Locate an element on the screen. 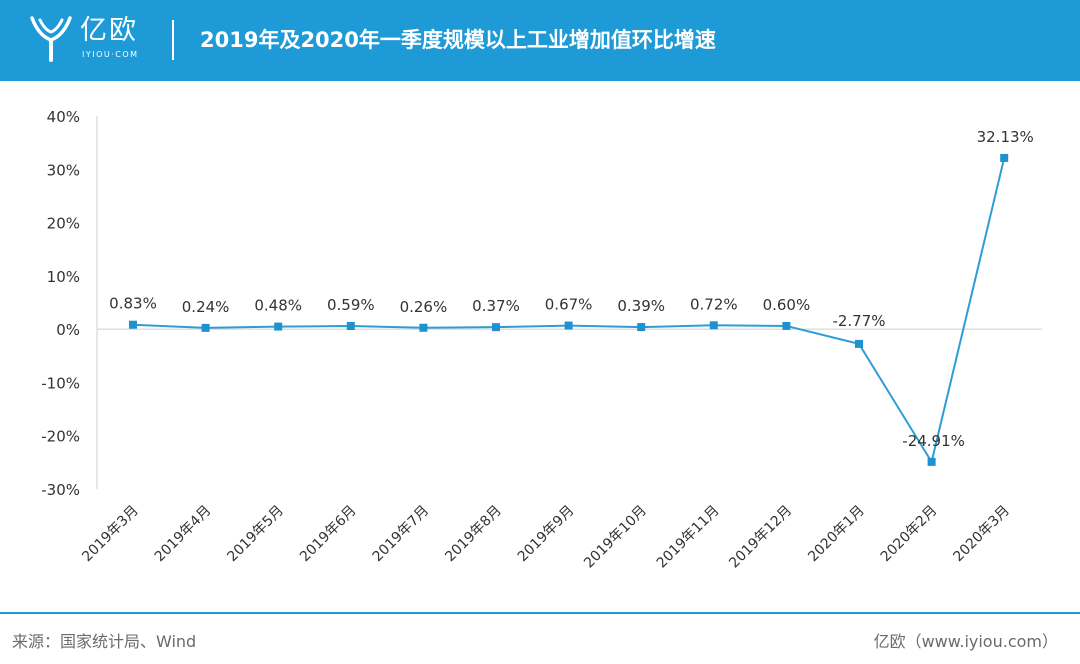  brand-name: 亿欧 is located at coordinates (109, 30).